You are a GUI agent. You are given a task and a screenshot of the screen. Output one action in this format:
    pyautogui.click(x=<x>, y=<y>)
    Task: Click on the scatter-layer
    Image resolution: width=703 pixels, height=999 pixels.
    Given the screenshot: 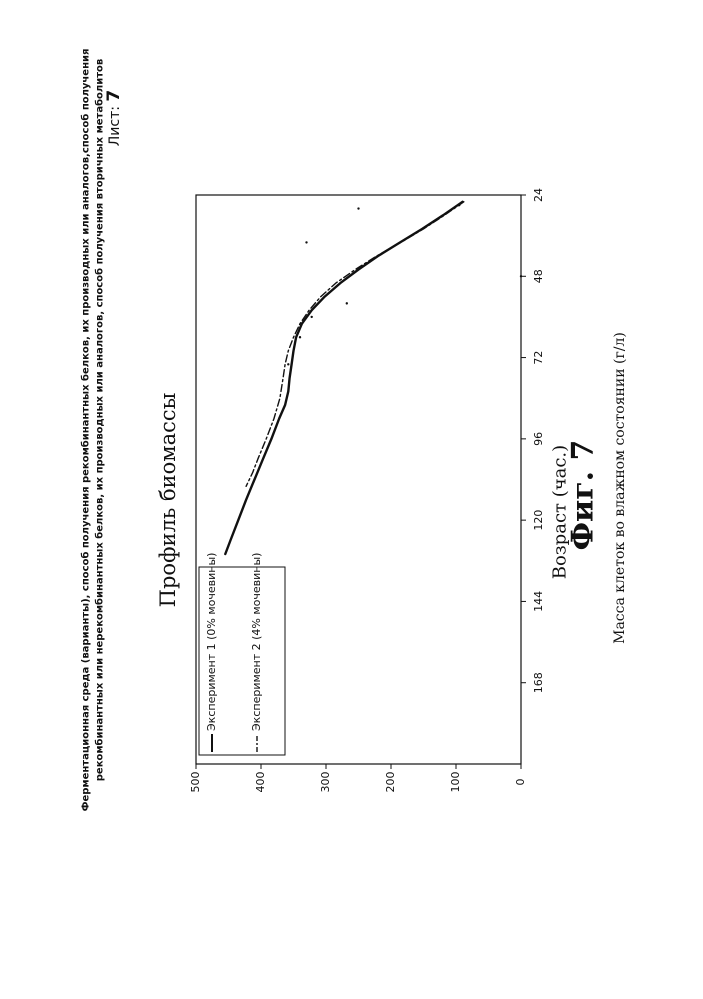 What is the action you would take?
    pyautogui.click(x=404, y=285)
    